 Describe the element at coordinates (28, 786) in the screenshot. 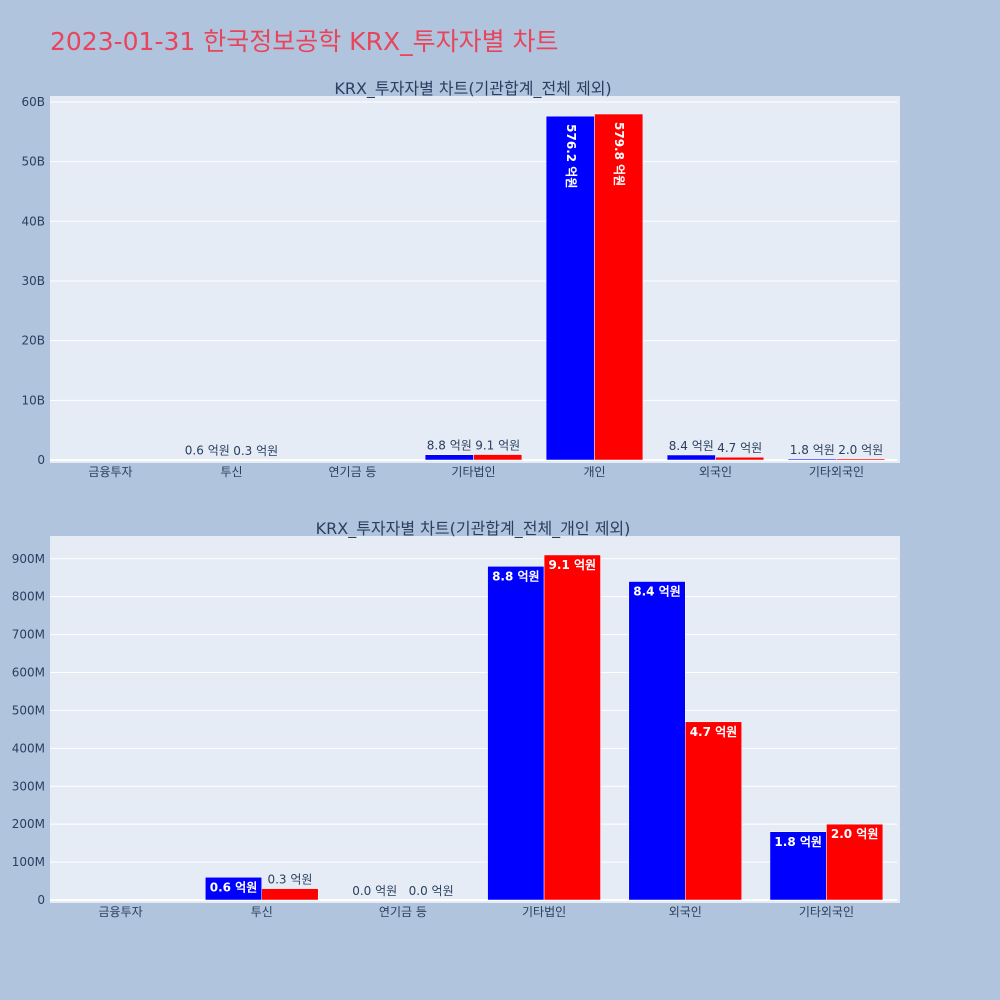

I see `chart2-ytick-label: 300M` at that location.